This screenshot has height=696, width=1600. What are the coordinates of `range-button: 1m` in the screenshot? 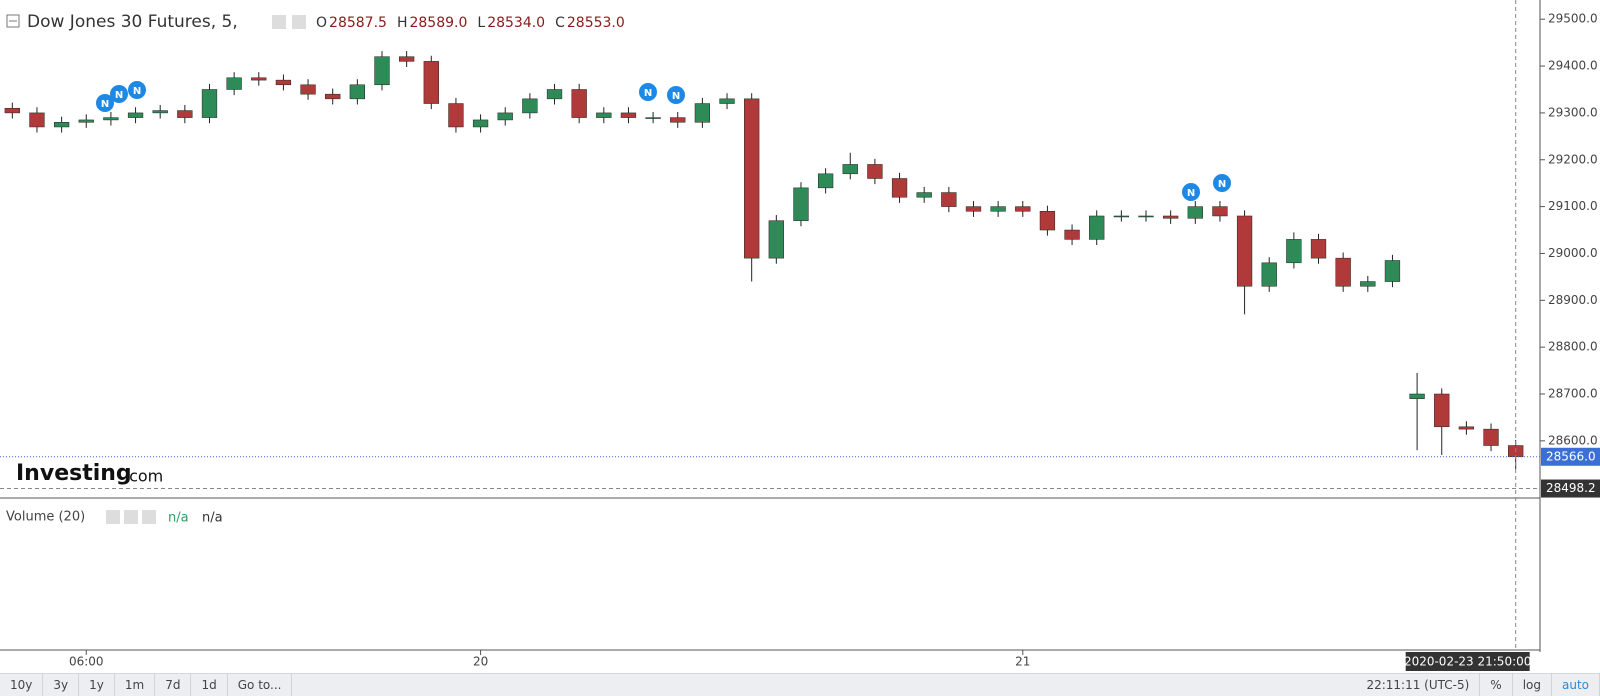 It's located at (135, 685).